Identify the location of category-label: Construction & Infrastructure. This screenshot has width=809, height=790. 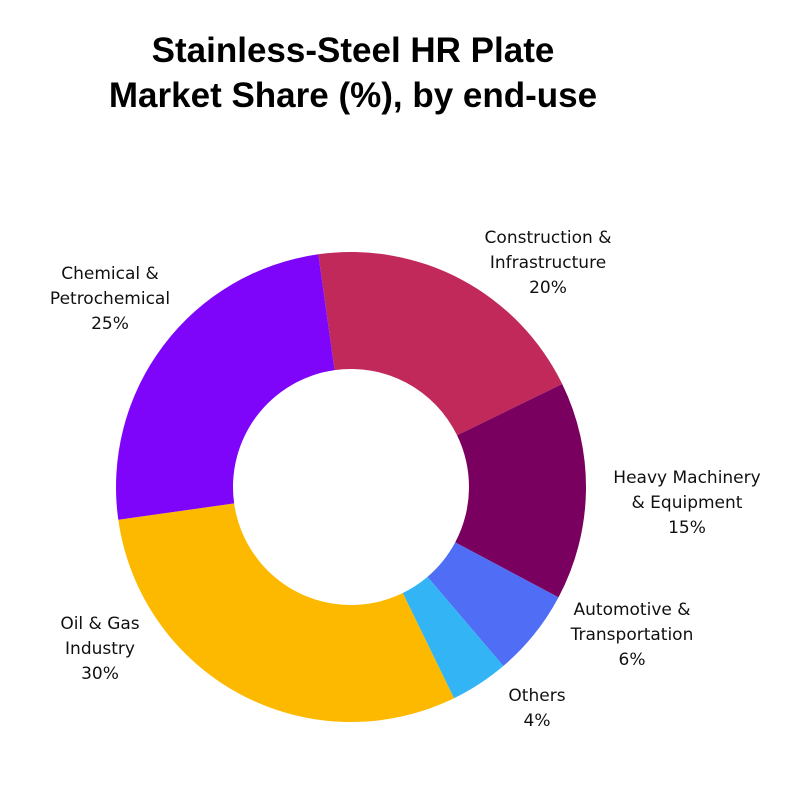
(548, 250).